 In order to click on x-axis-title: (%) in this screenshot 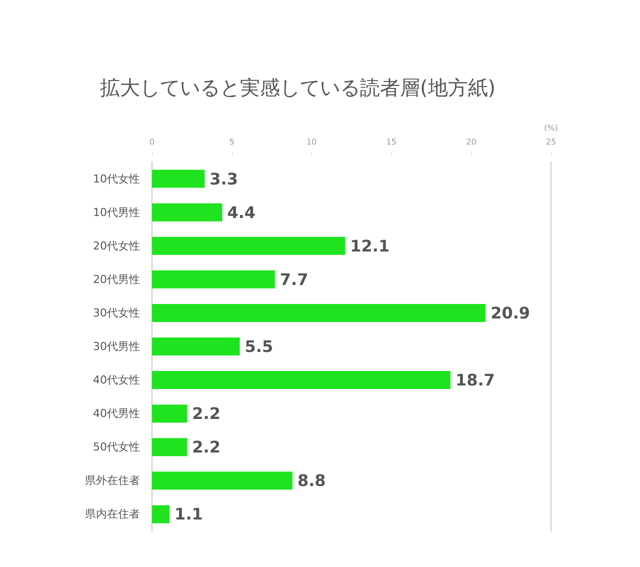, I will do `click(551, 128)`.